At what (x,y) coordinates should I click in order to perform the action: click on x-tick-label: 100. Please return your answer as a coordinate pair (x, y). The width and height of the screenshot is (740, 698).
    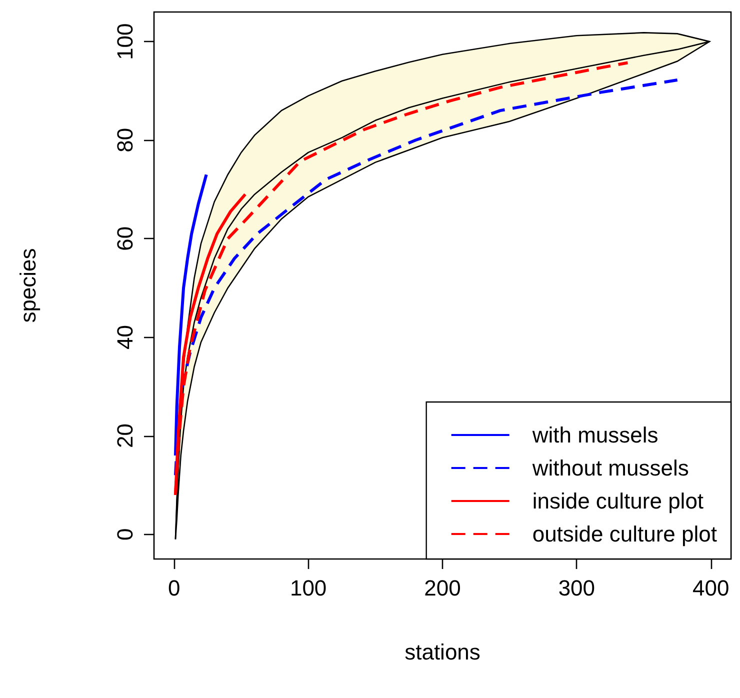
    Looking at the image, I should click on (308, 588).